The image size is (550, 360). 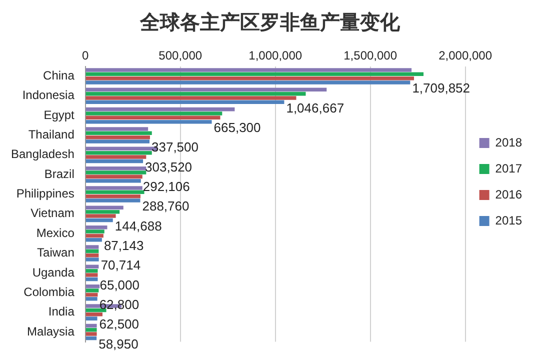 What do you see at coordinates (508, 220) in the screenshot?
I see `legend-label: 2015` at bounding box center [508, 220].